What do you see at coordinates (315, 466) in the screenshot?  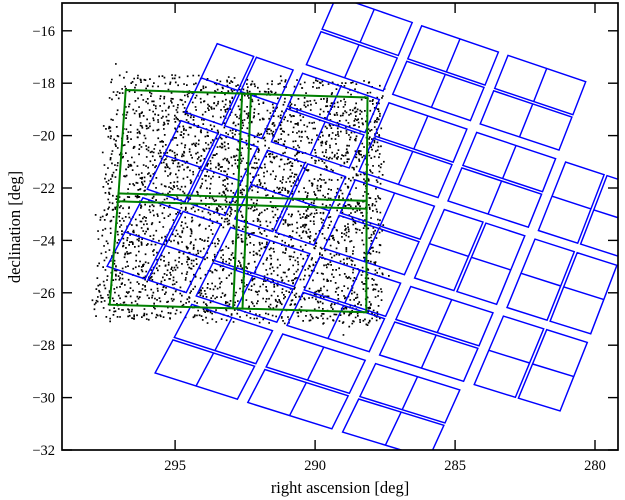 I see `x-tick-label: 290` at bounding box center [315, 466].